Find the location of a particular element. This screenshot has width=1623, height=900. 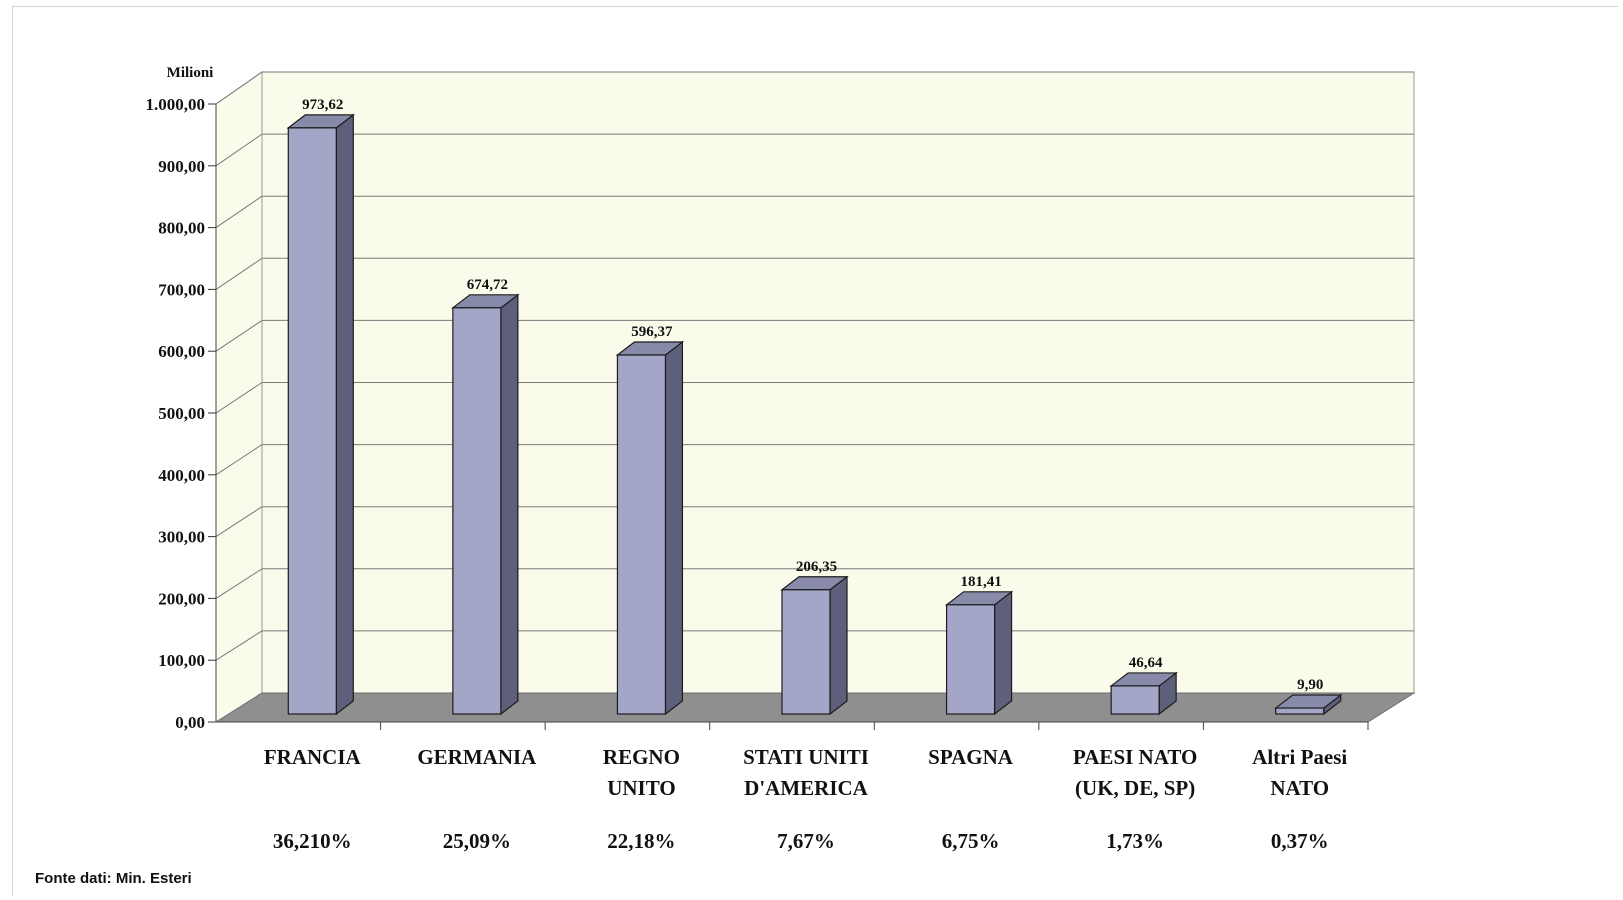

x-tick-label: D'AMERICA is located at coordinates (806, 788).